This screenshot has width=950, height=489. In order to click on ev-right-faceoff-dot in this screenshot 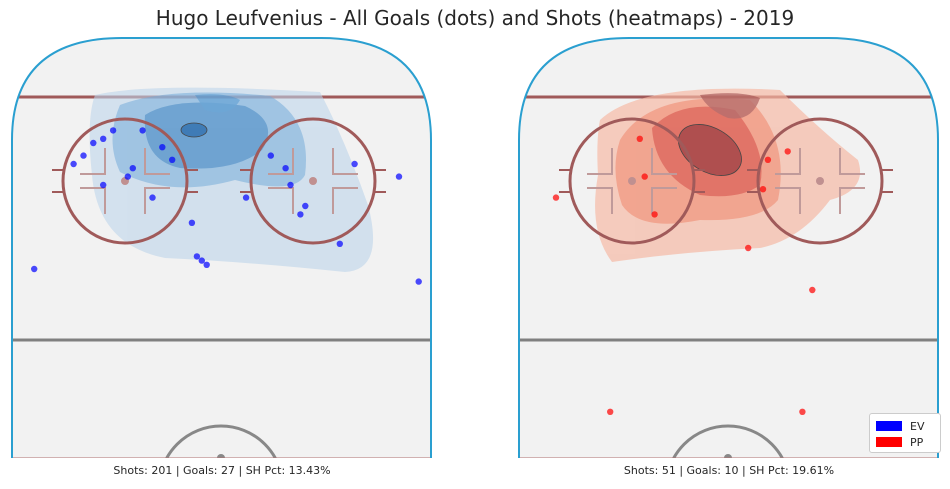, I will do `click(313, 181)`.